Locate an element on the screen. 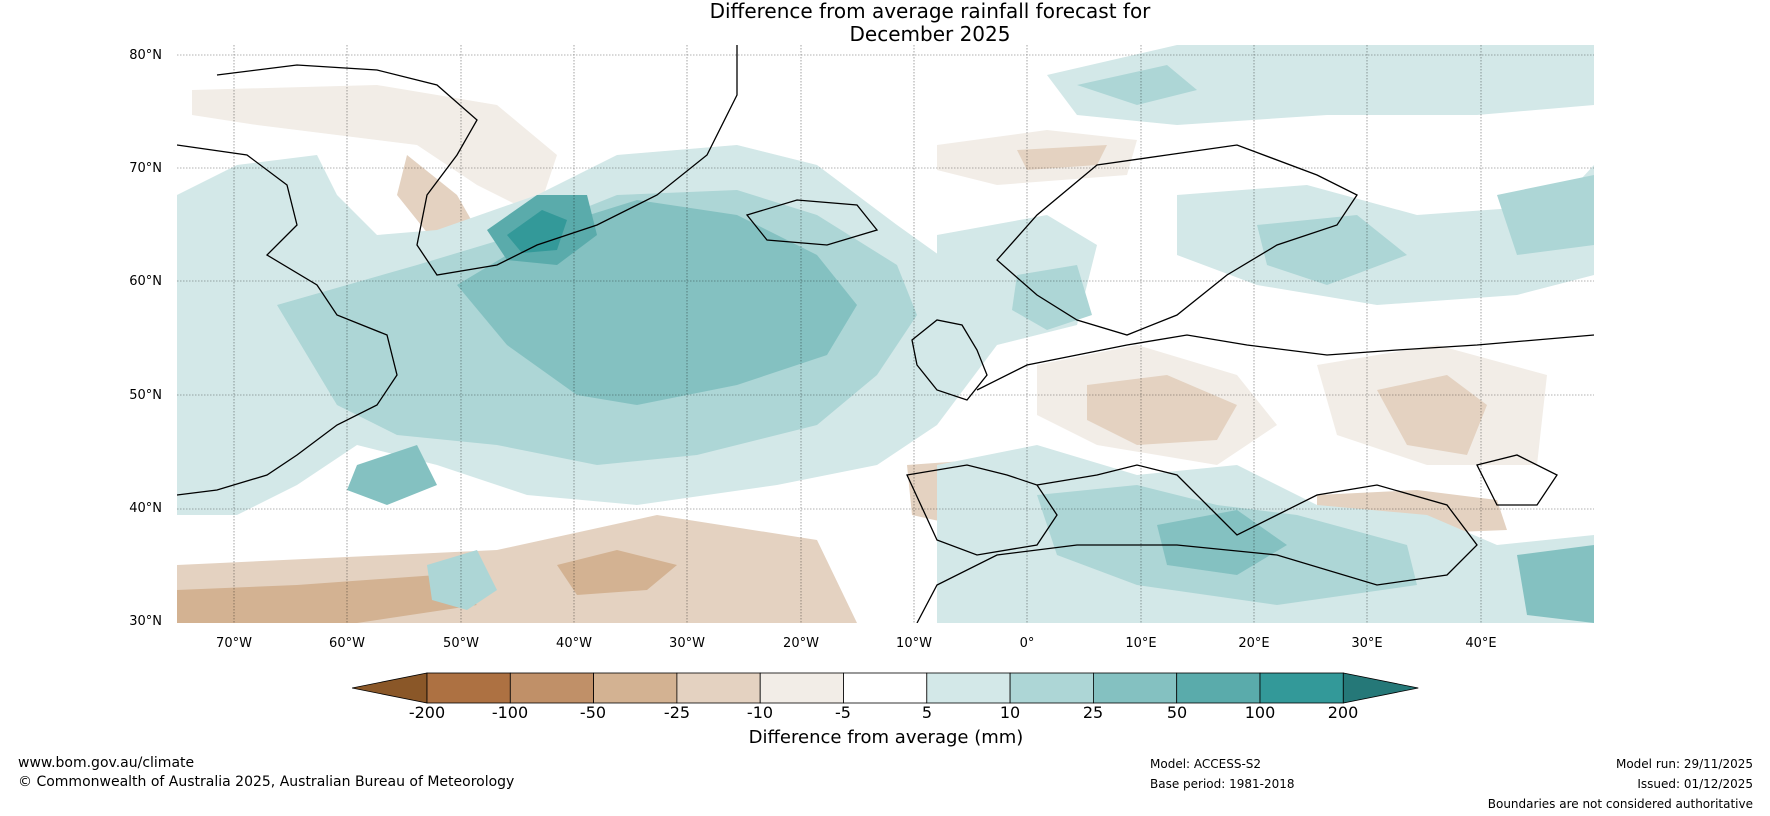 This screenshot has height=816, width=1770. coast-north-america is located at coordinates (287, 320).